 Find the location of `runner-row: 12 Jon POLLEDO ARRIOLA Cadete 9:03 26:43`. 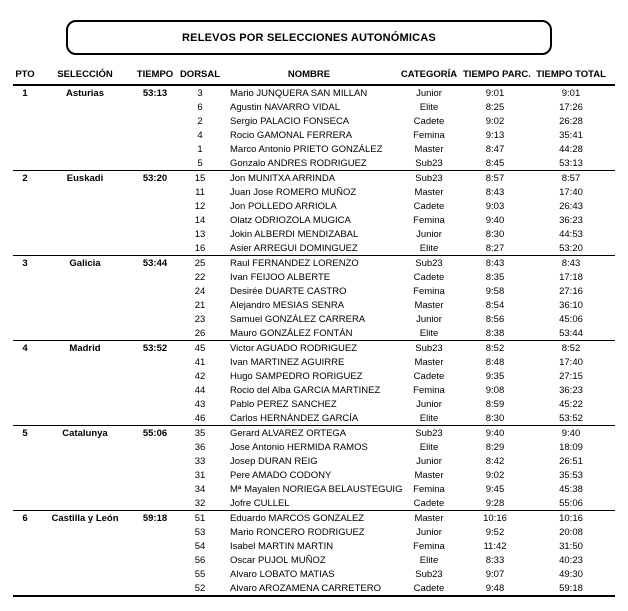

runner-row: 12 Jon POLLEDO ARRIOLA Cadete 9:03 26:43 is located at coordinates (314, 206).